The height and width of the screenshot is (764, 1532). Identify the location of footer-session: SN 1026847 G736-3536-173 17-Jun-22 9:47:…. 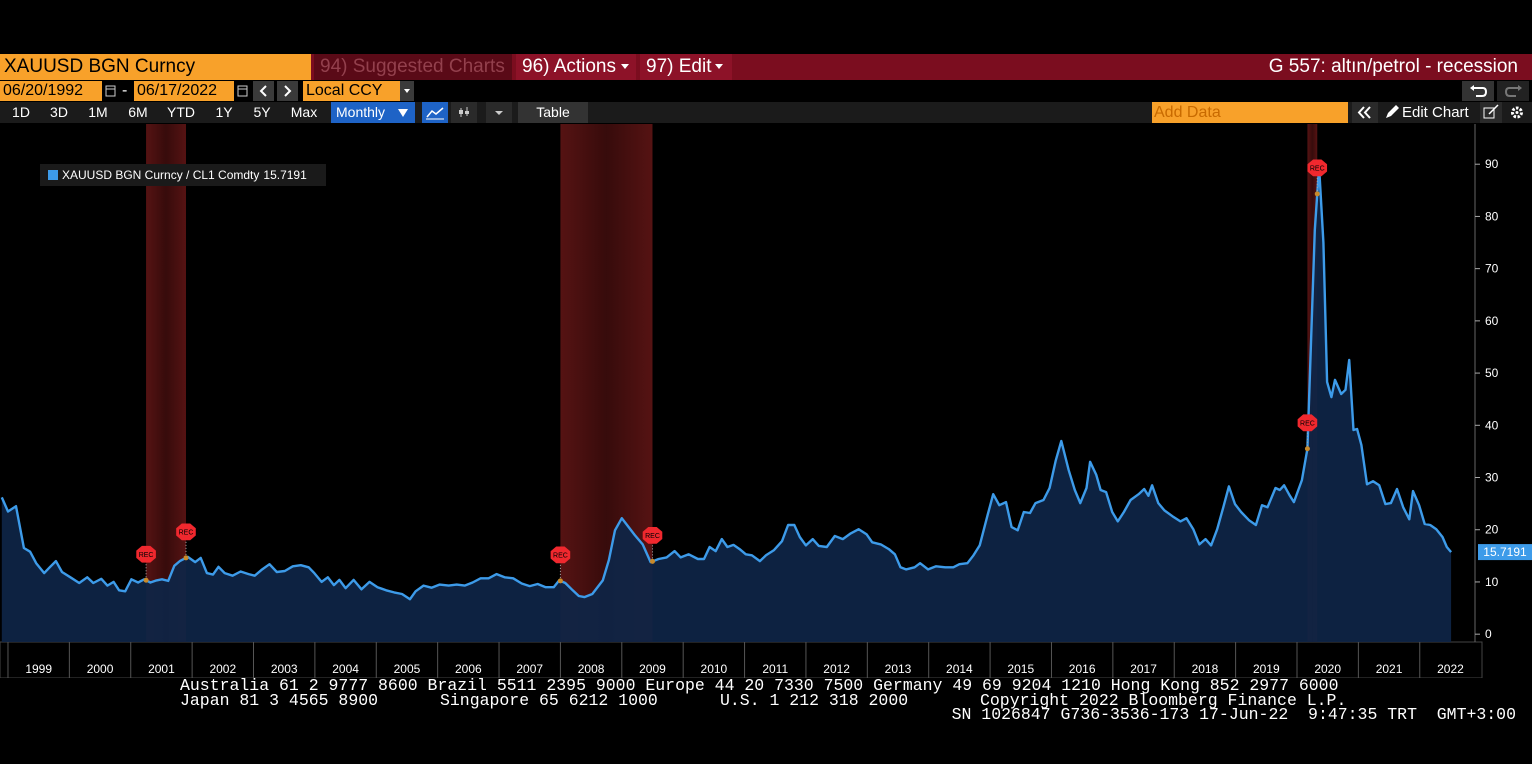
(1233, 714).